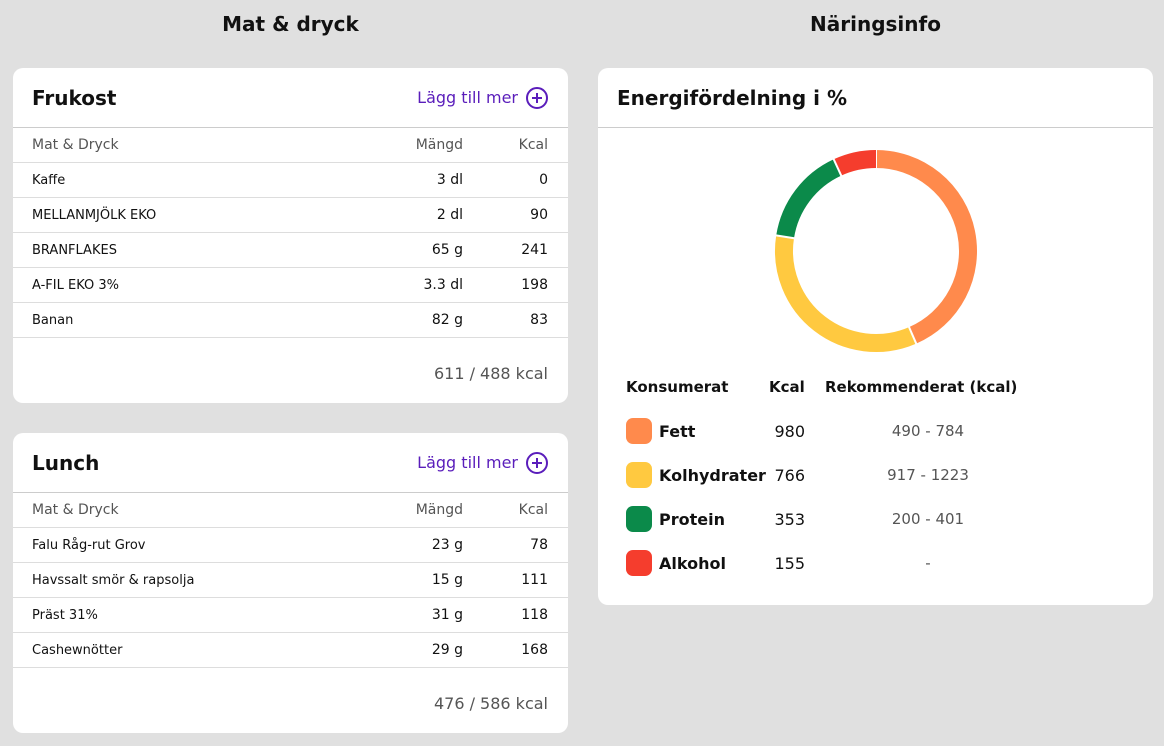 The width and height of the screenshot is (1164, 746). I want to click on food-amount: 3 dl, so click(449, 180).